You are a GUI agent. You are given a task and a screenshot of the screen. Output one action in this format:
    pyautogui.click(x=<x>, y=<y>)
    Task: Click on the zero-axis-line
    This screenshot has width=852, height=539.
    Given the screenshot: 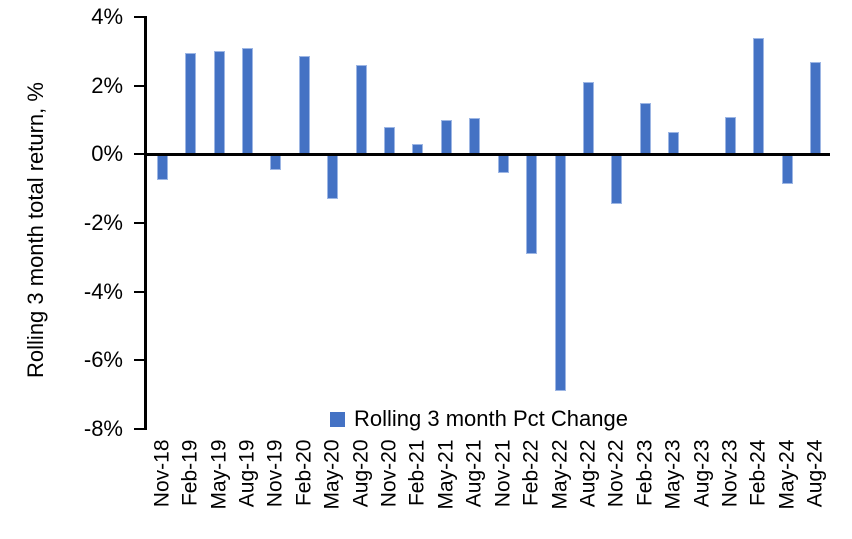 What is the action you would take?
    pyautogui.click(x=487, y=154)
    